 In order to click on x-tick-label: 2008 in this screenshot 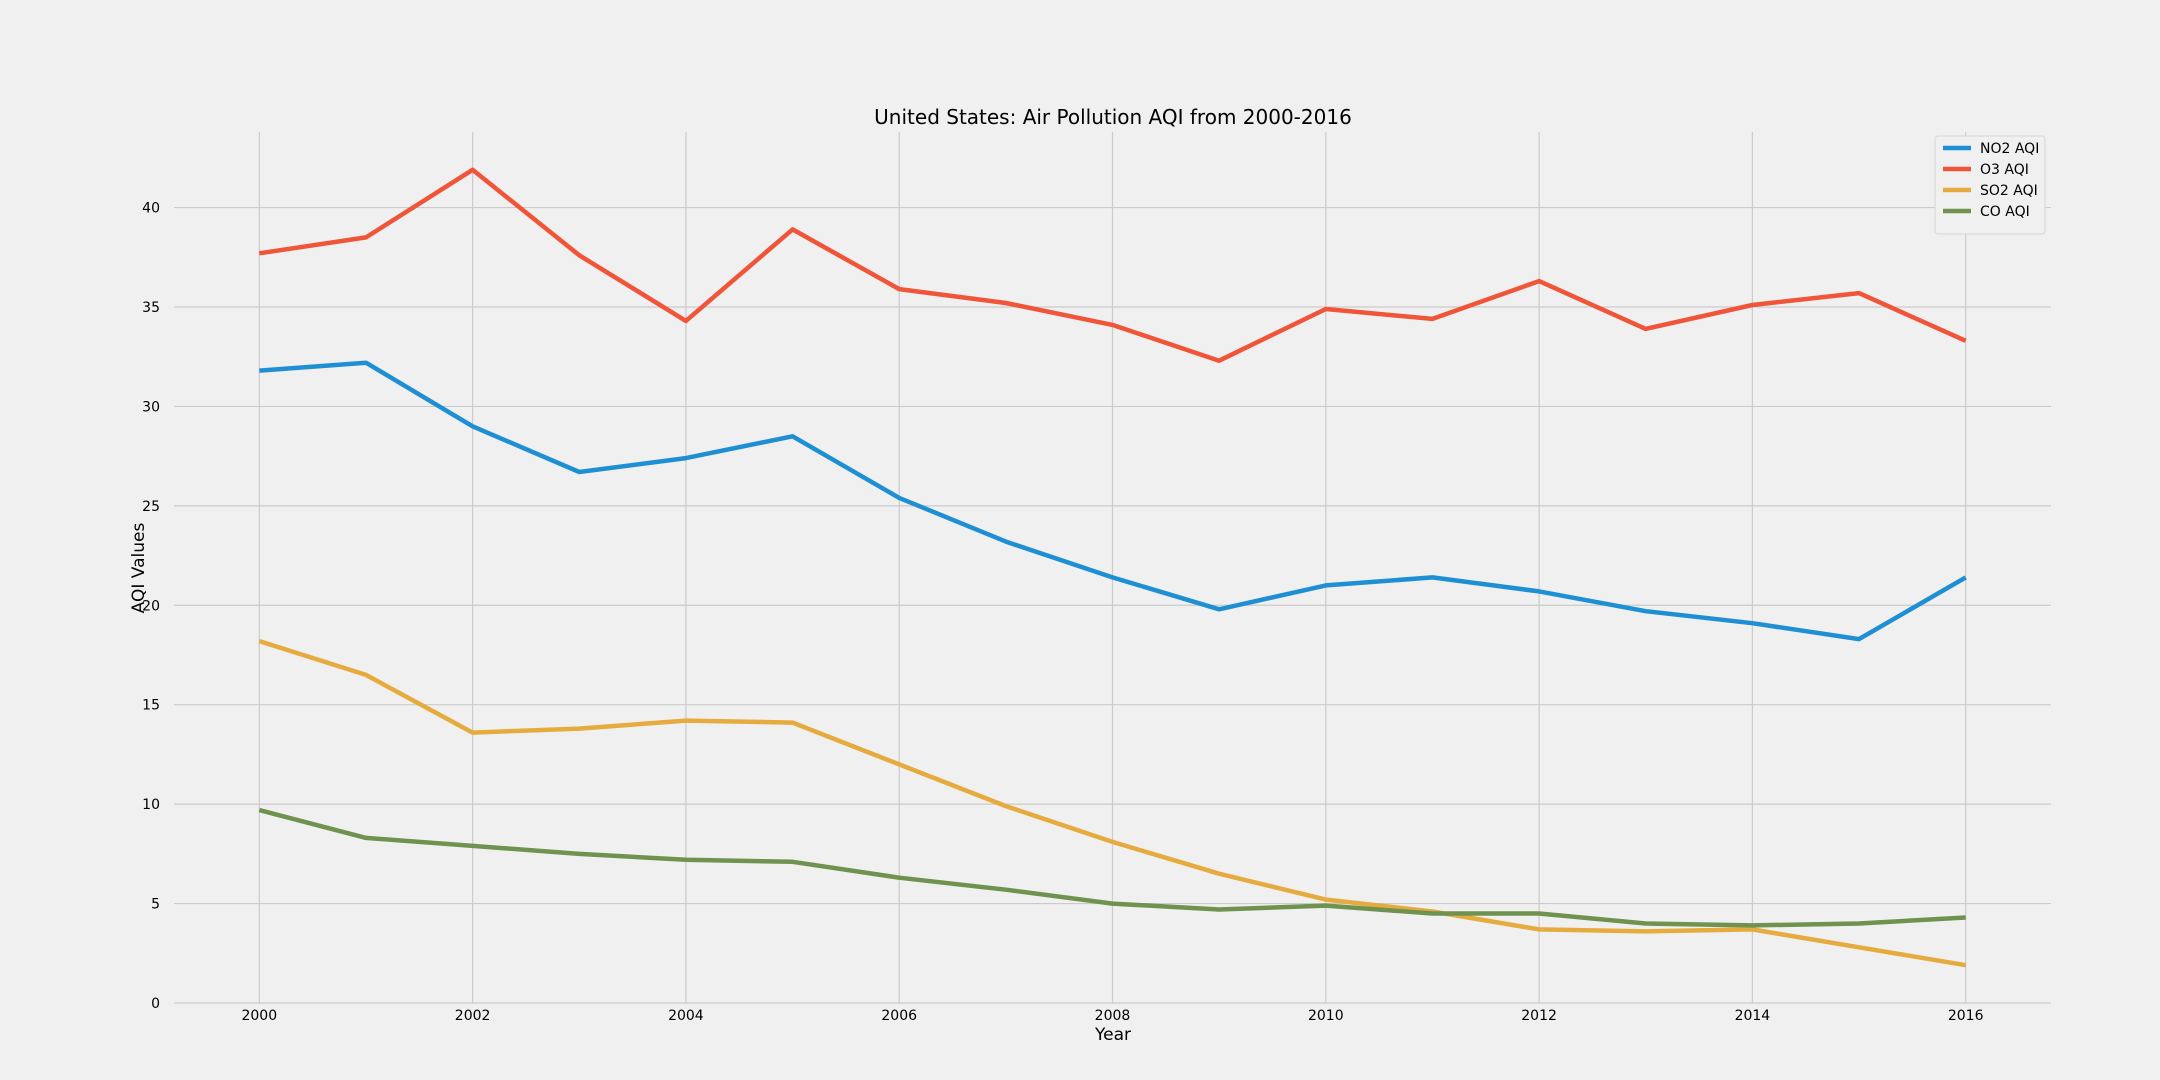, I will do `click(1113, 1016)`.